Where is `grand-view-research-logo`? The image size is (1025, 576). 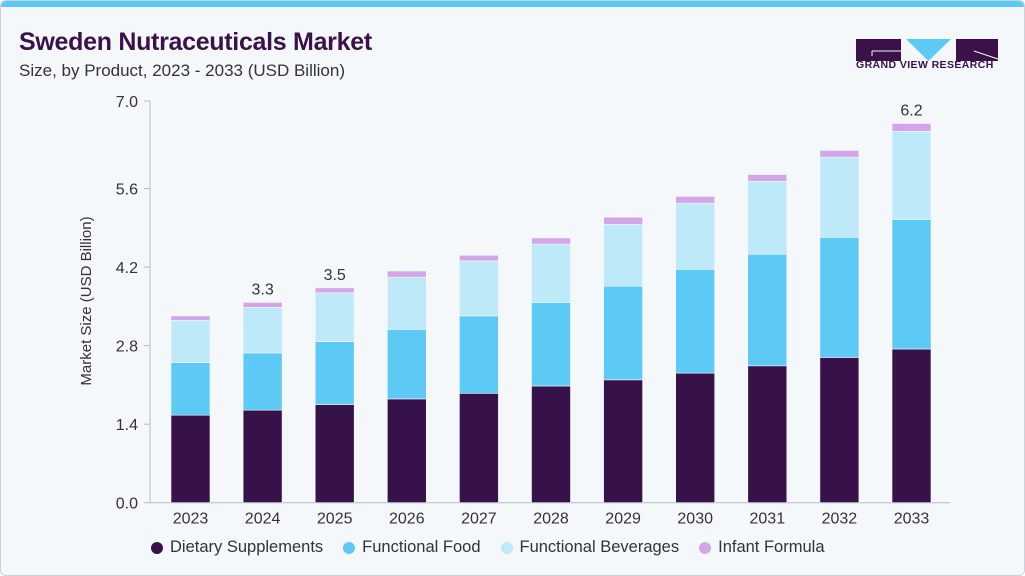
grand-view-research-logo is located at coordinates (927, 50).